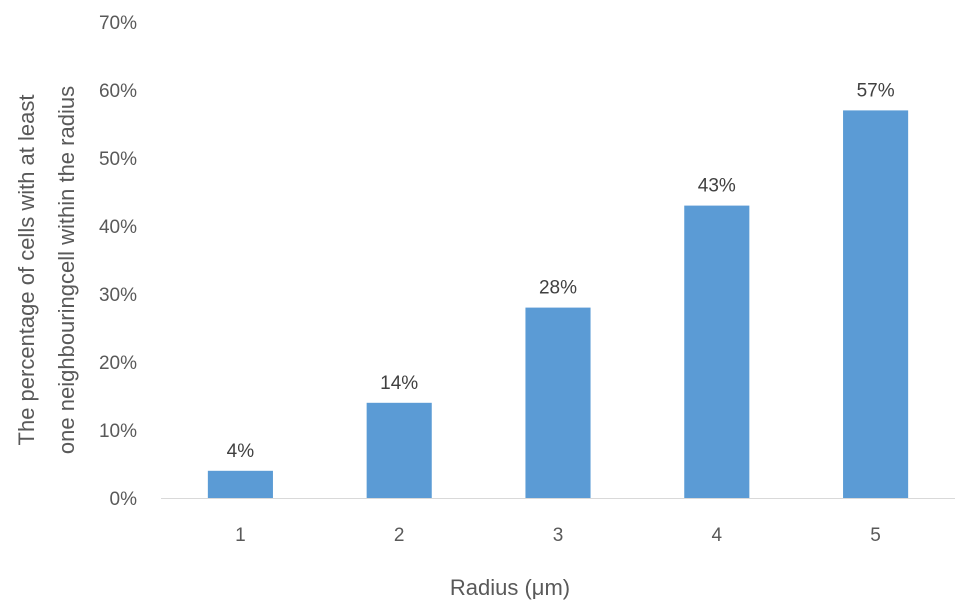  I want to click on y-tick-label: 40%, so click(118, 227).